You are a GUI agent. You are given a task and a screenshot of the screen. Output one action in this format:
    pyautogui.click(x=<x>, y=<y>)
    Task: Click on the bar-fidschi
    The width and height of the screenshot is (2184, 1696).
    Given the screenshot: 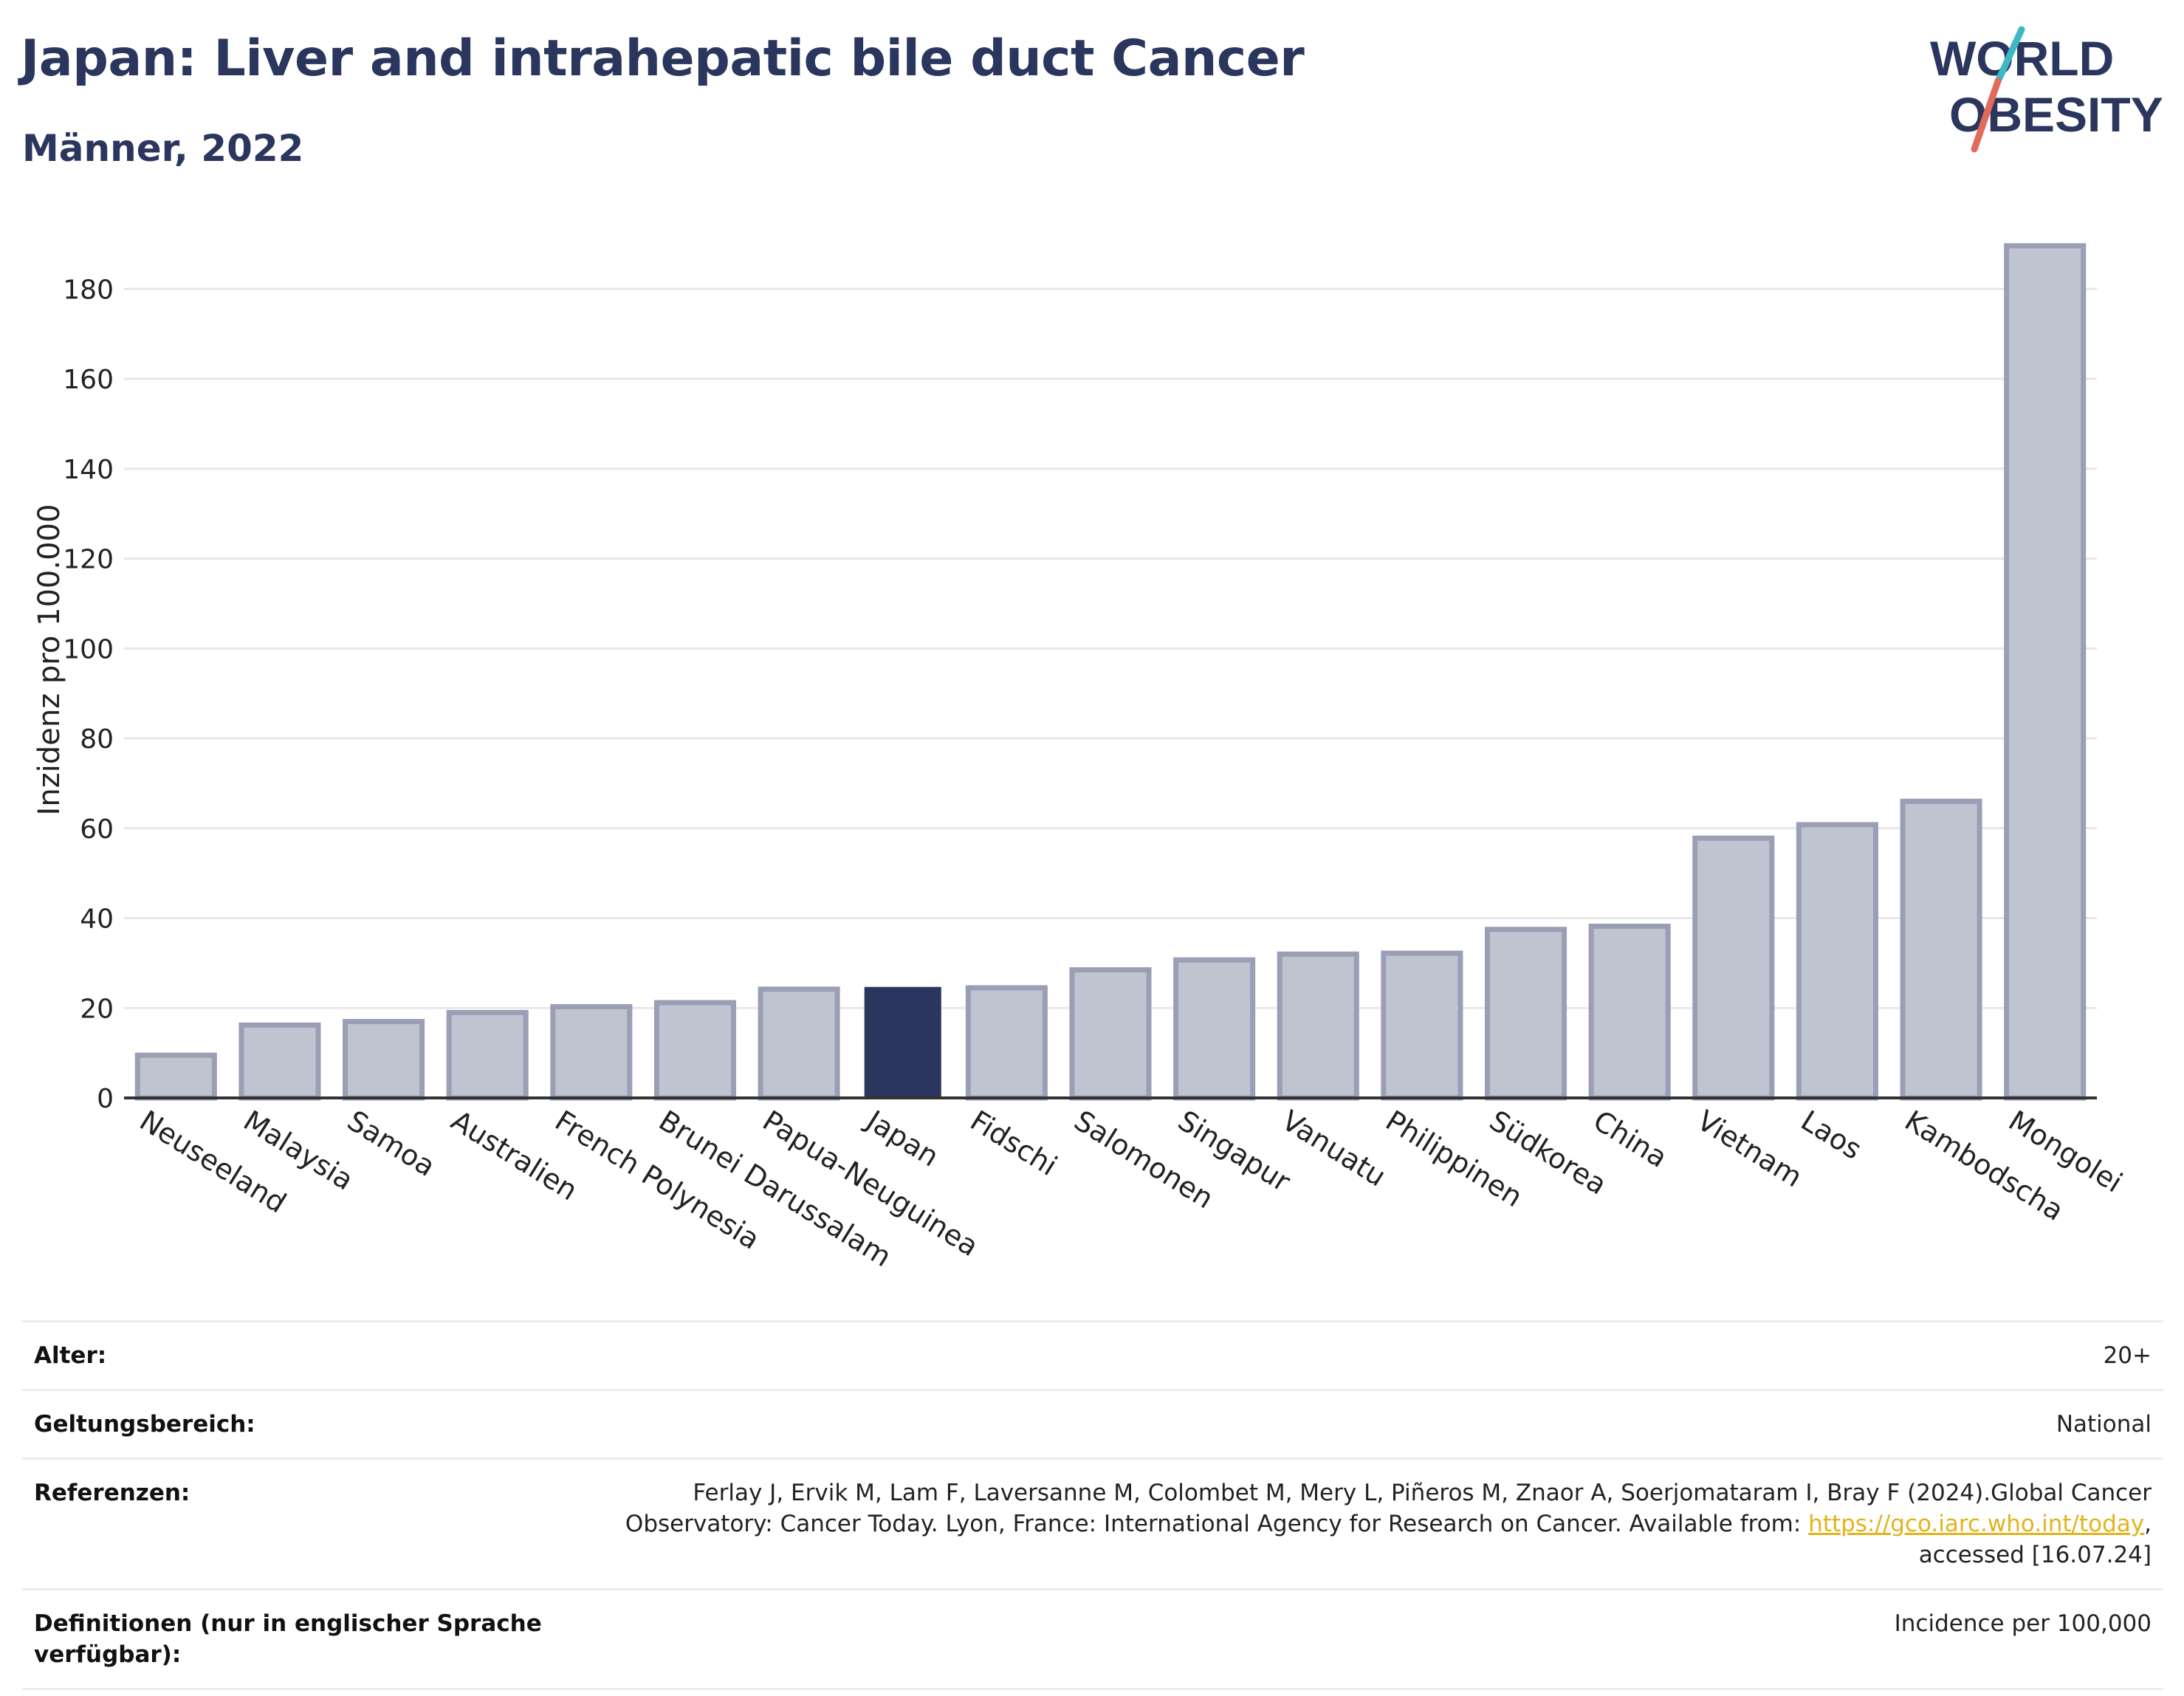 What is the action you would take?
    pyautogui.click(x=1007, y=1043)
    